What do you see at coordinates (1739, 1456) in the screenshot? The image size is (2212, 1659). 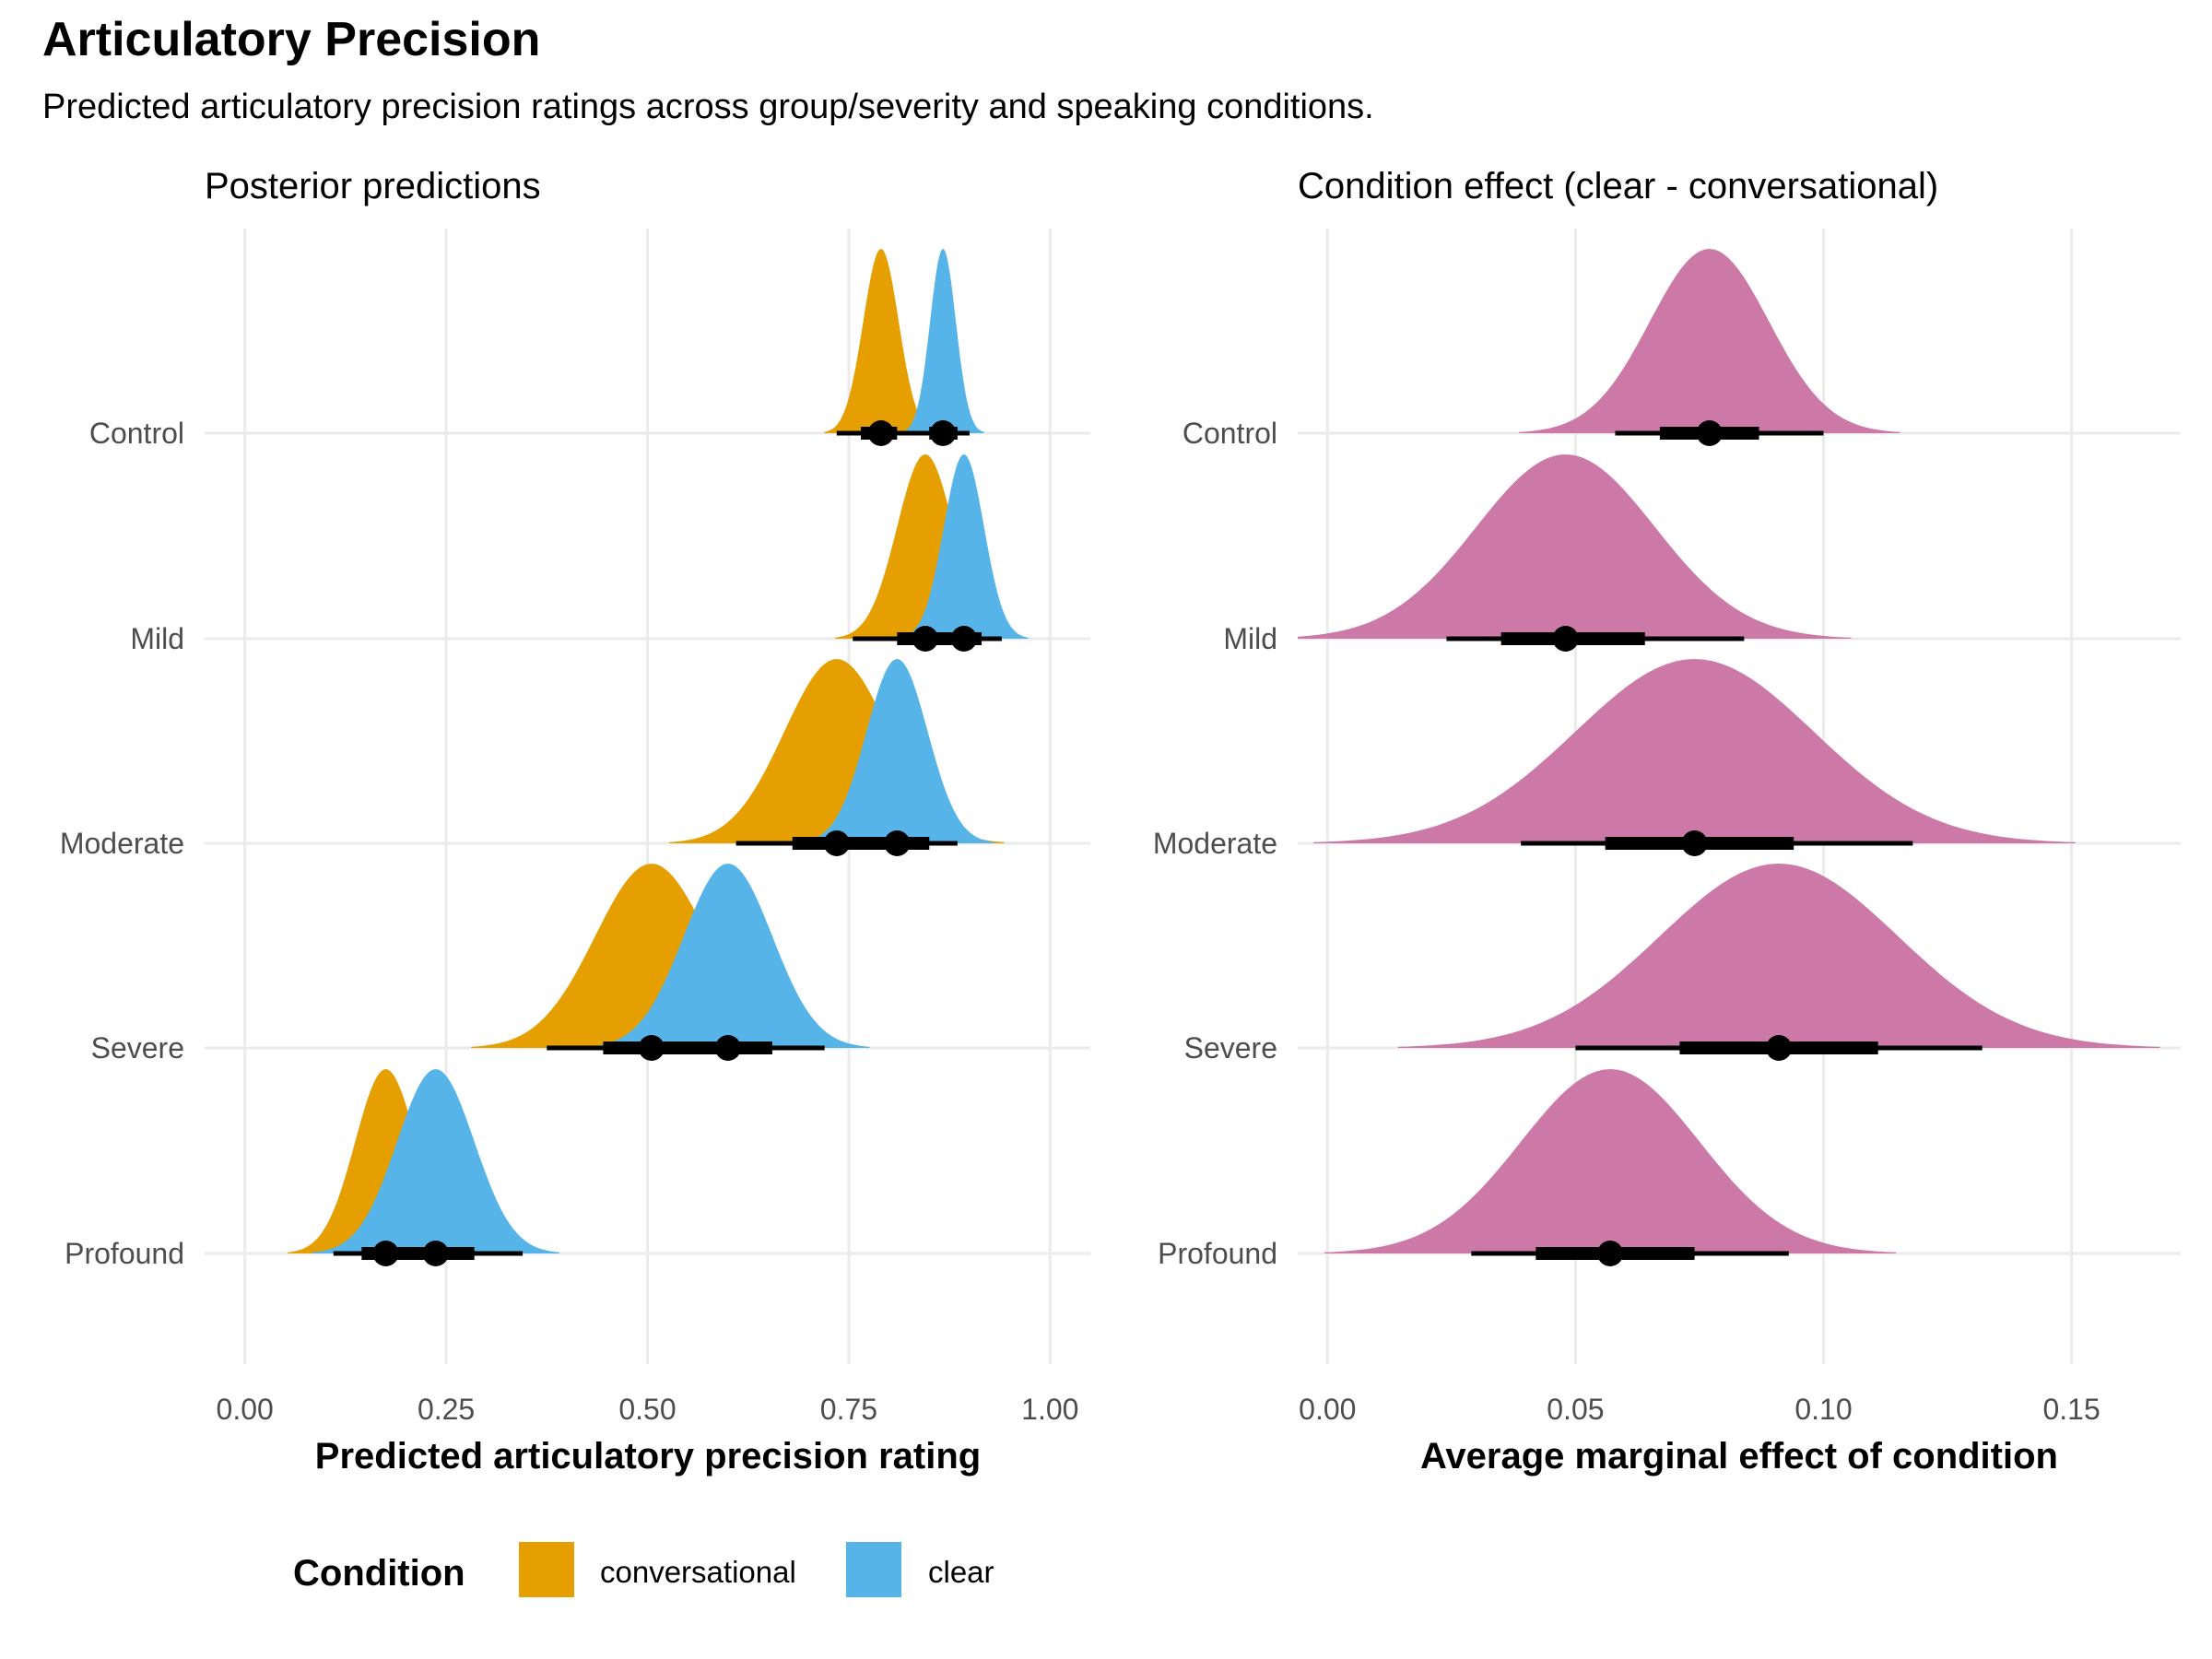 I see `right-x-axis-label: Average marginal effect of condition` at bounding box center [1739, 1456].